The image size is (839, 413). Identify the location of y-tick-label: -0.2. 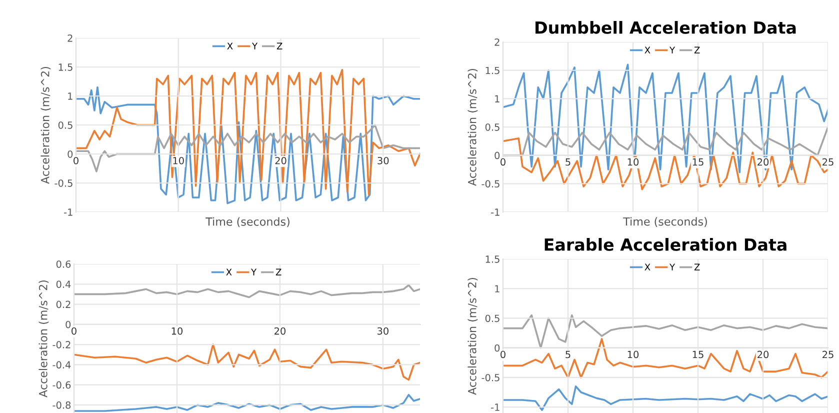
(61, 344).